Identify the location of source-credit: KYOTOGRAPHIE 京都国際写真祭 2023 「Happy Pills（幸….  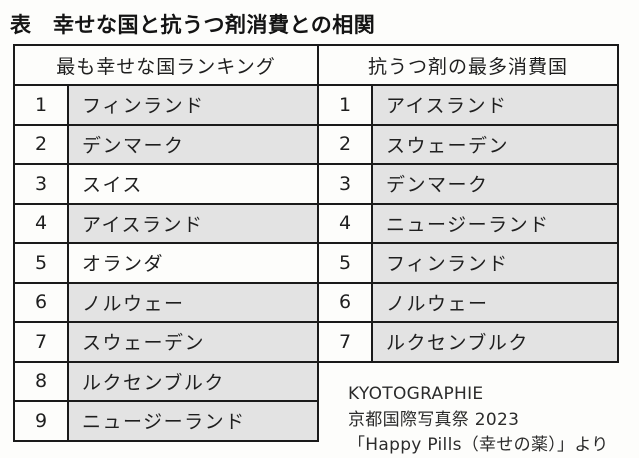
(478, 420).